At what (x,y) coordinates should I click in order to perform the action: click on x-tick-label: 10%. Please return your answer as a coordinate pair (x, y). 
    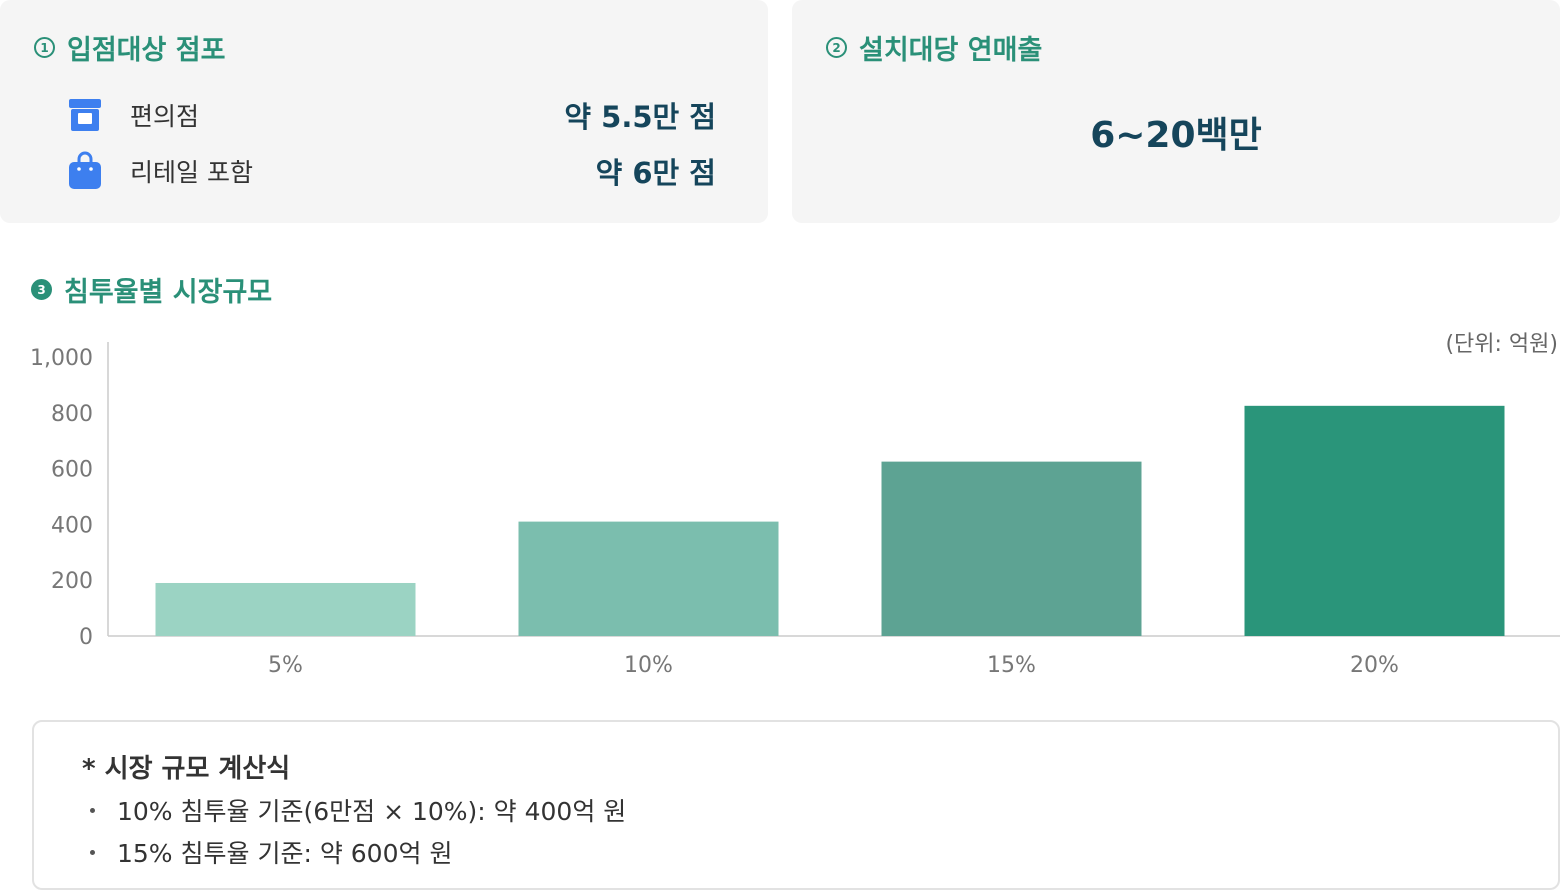
    Looking at the image, I should click on (648, 665).